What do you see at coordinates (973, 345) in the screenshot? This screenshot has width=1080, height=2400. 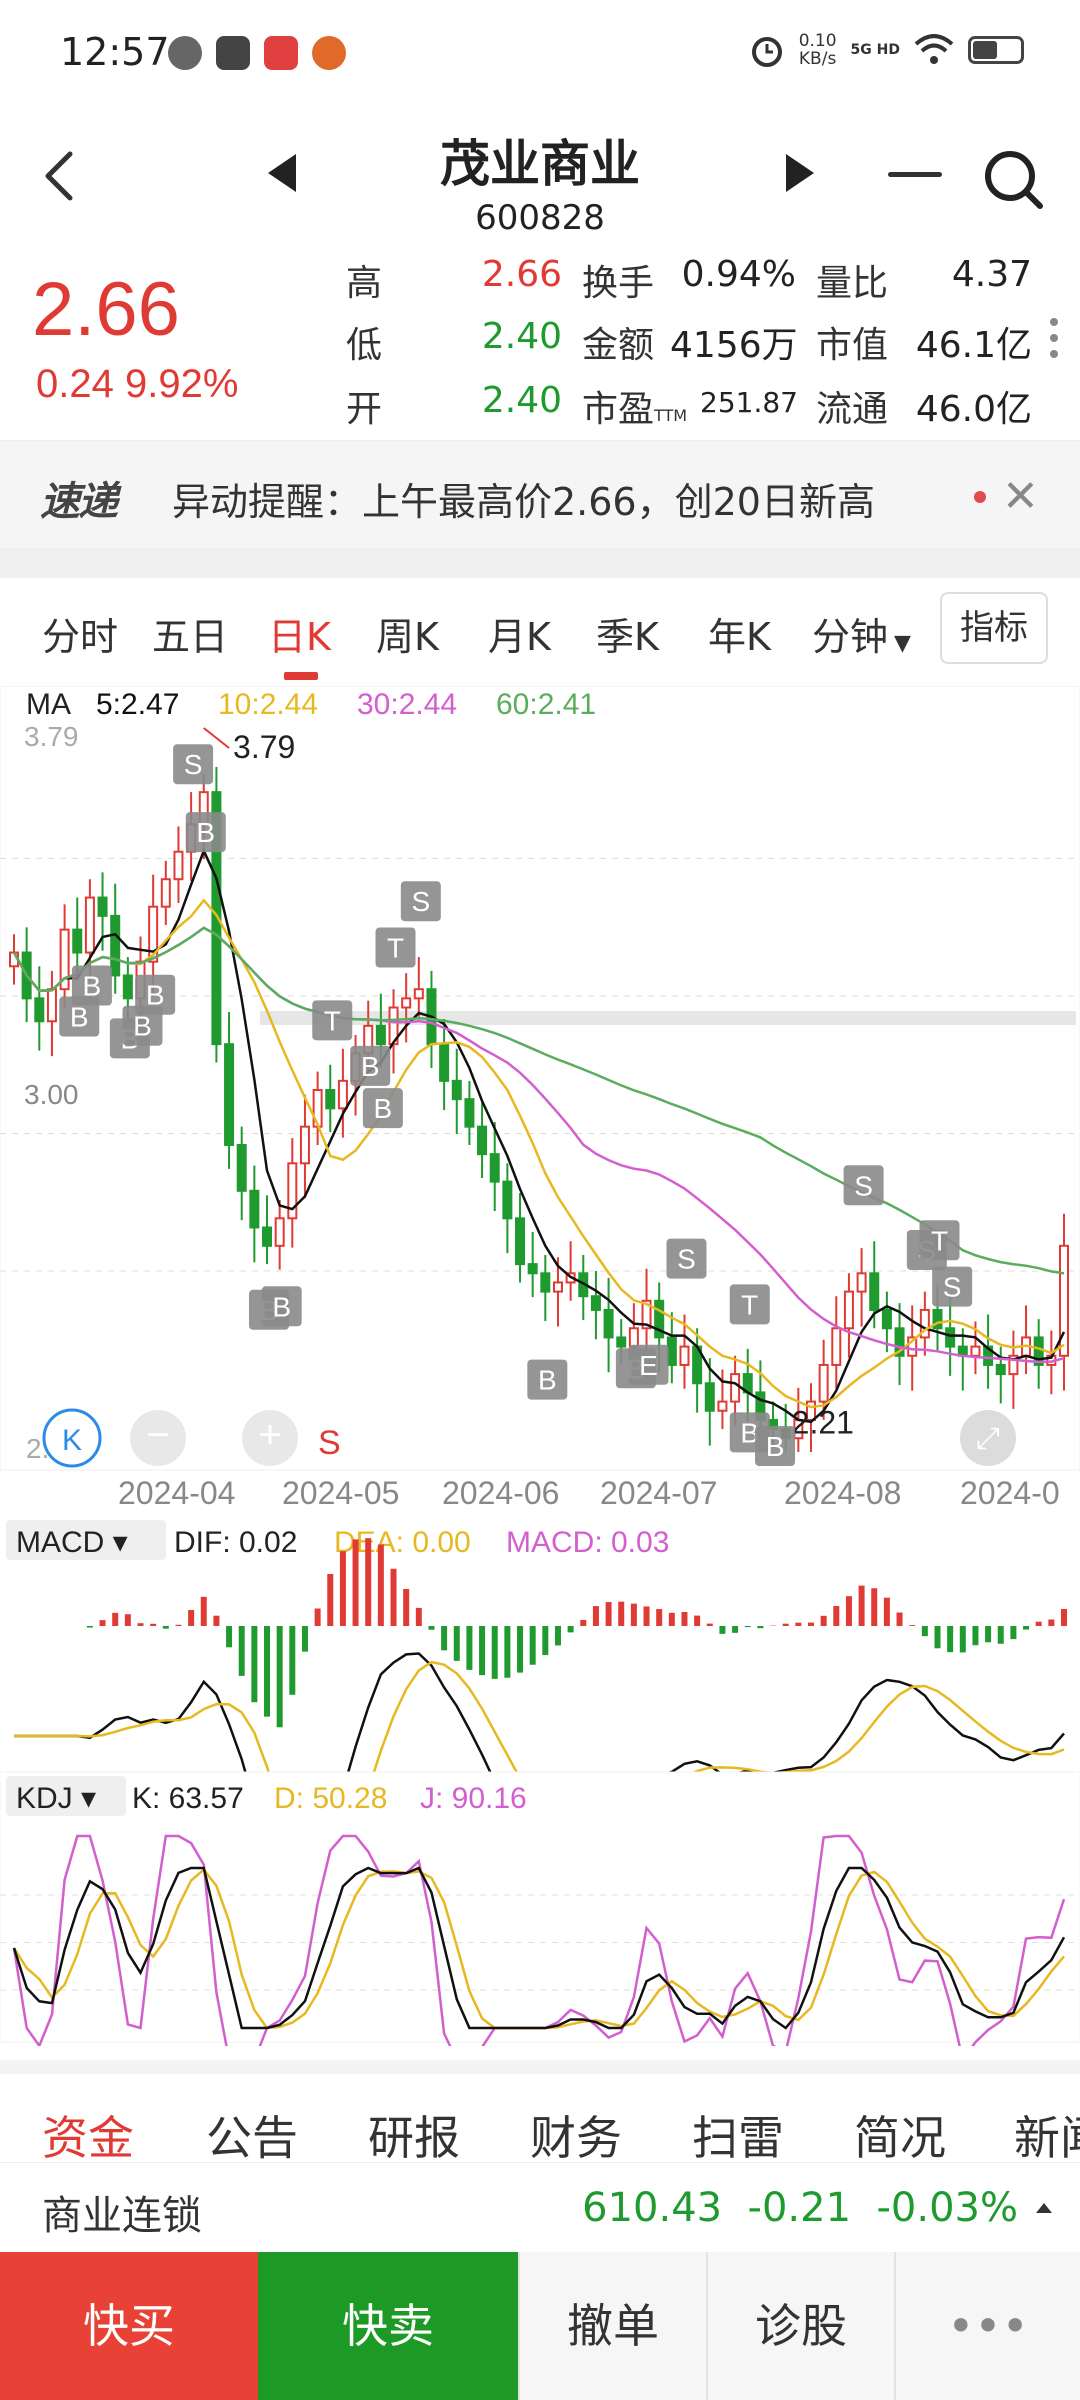 I see `market-cap-value: 46.1亿` at bounding box center [973, 345].